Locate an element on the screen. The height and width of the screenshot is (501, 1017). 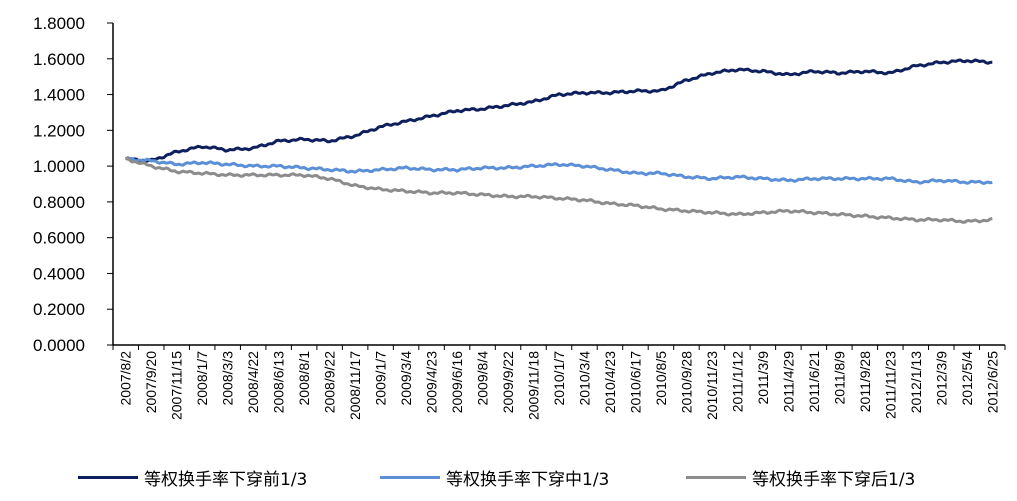
x-tick-label: 2009/1/7 is located at coordinates (381, 378).